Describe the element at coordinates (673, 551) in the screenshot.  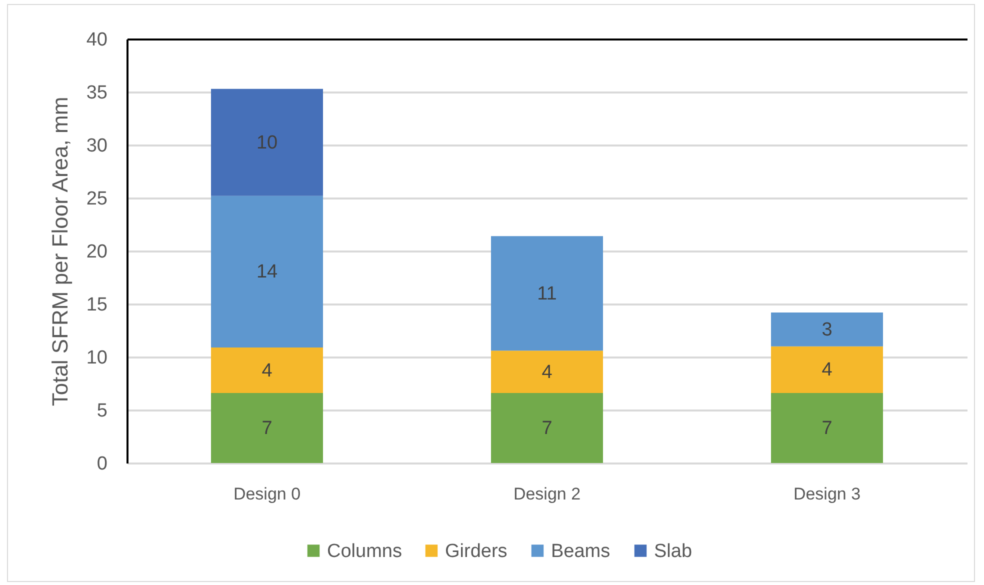
I see `legend-label: Slab` at that location.